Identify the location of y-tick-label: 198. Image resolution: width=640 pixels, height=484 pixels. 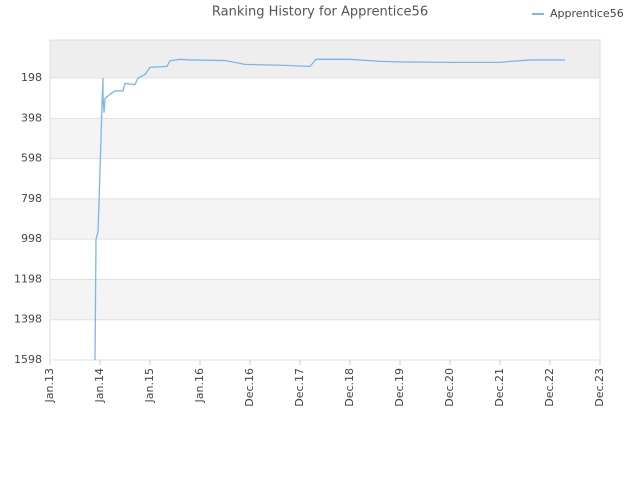
(31, 77).